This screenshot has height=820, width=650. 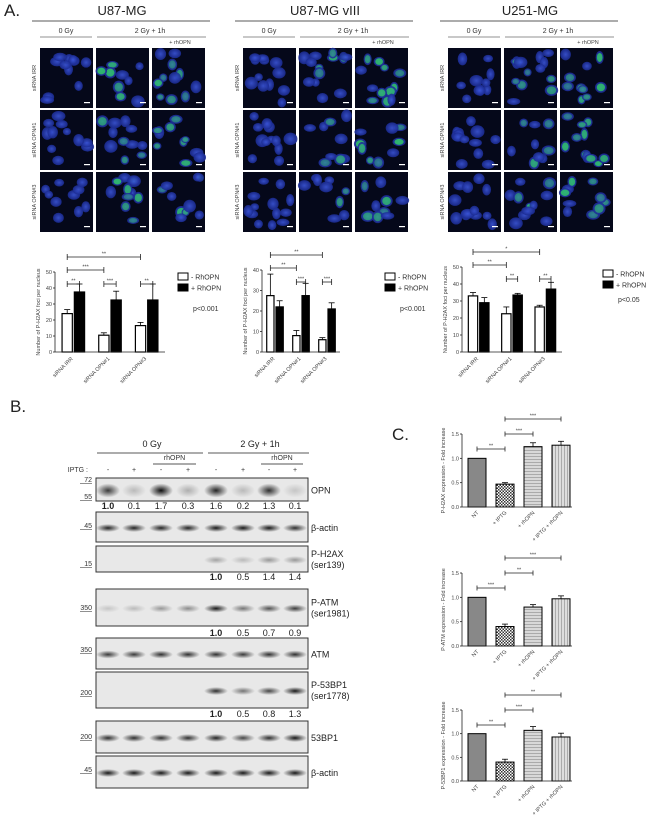 I want to click on p-value-annotation: p<0.05, so click(x=629, y=300).